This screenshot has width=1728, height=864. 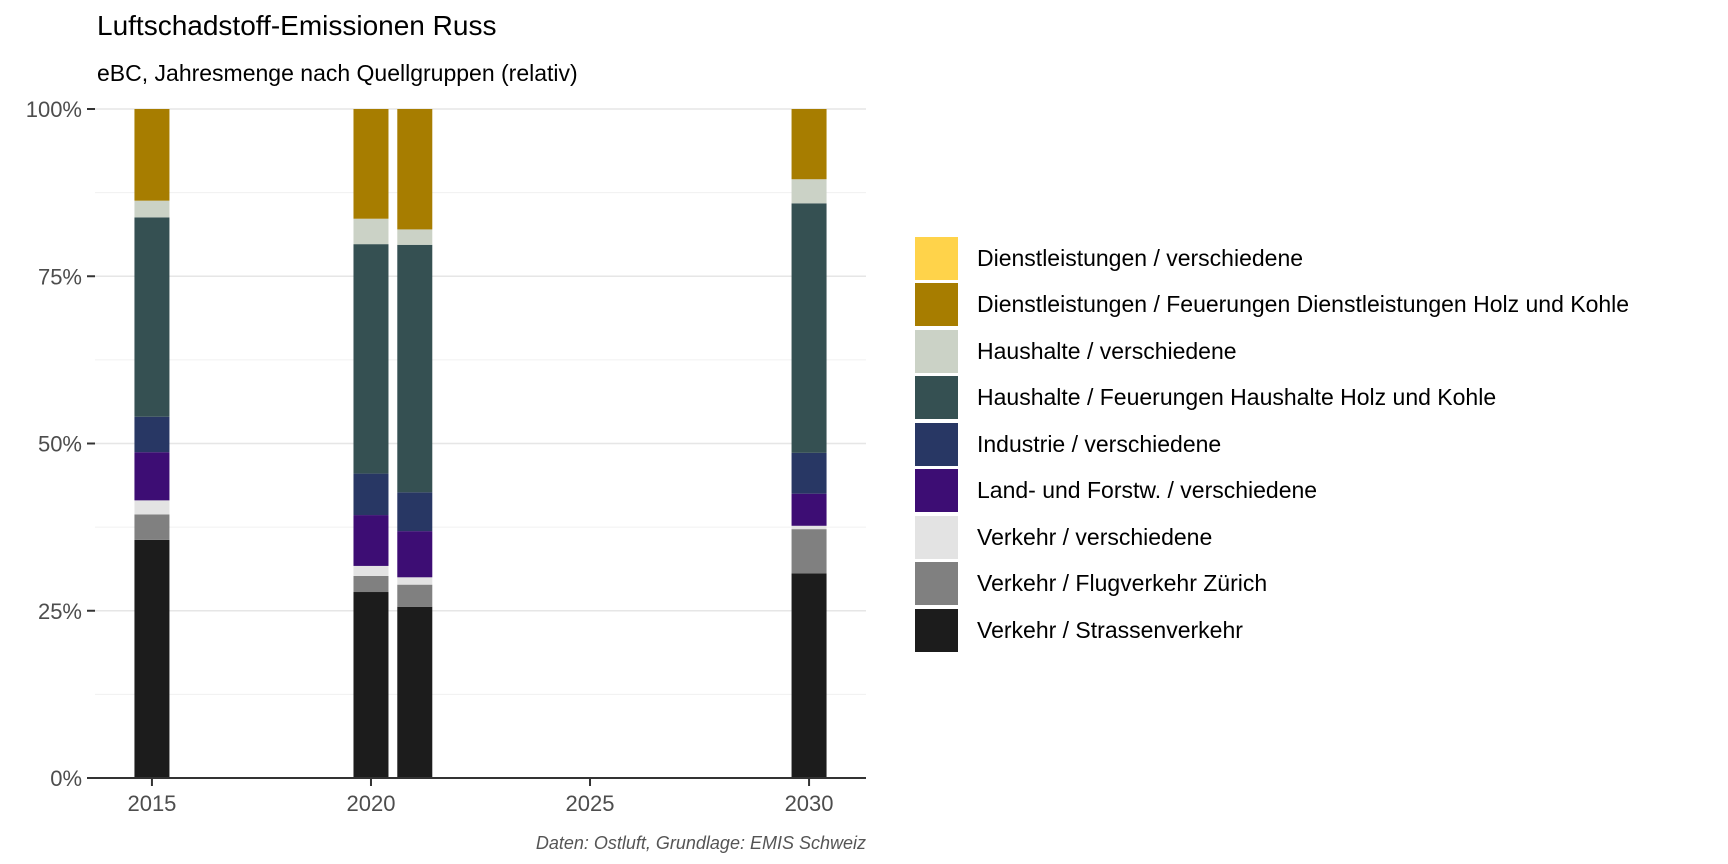 I want to click on legend-item: Land- und Forstw. / verschiedene, so click(x=1272, y=491).